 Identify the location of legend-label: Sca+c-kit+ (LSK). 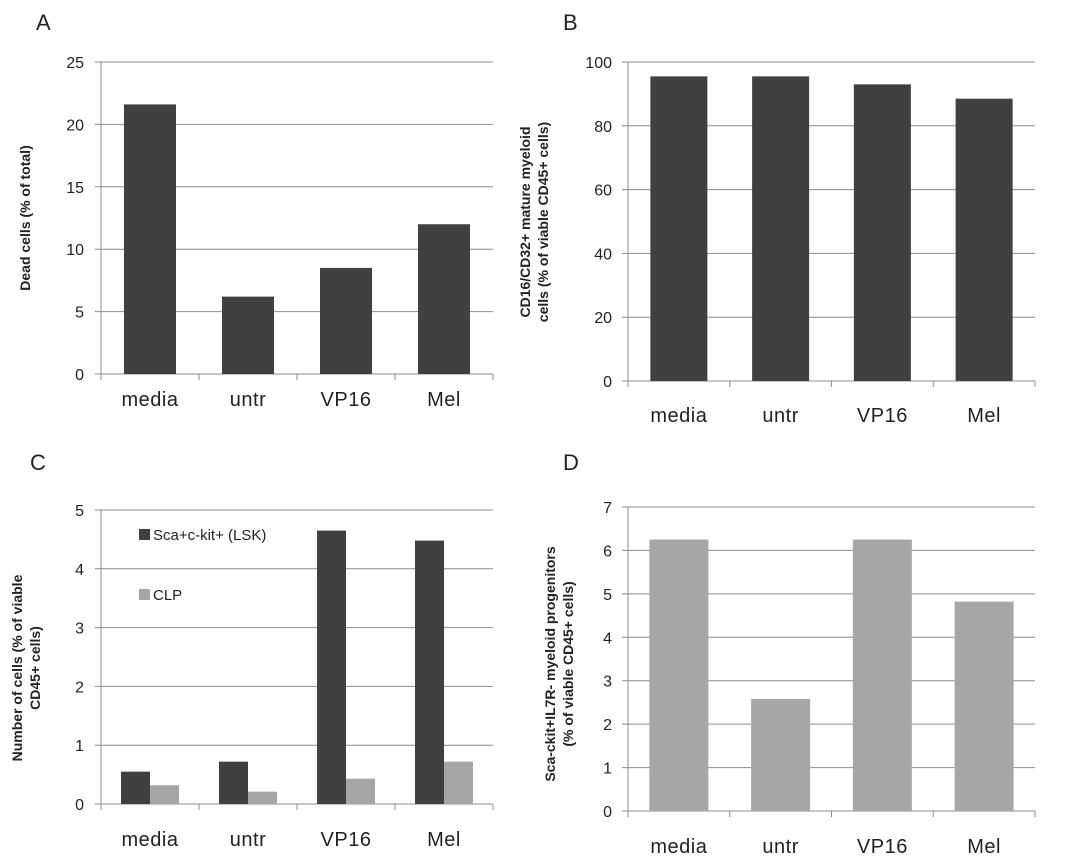
(209, 535).